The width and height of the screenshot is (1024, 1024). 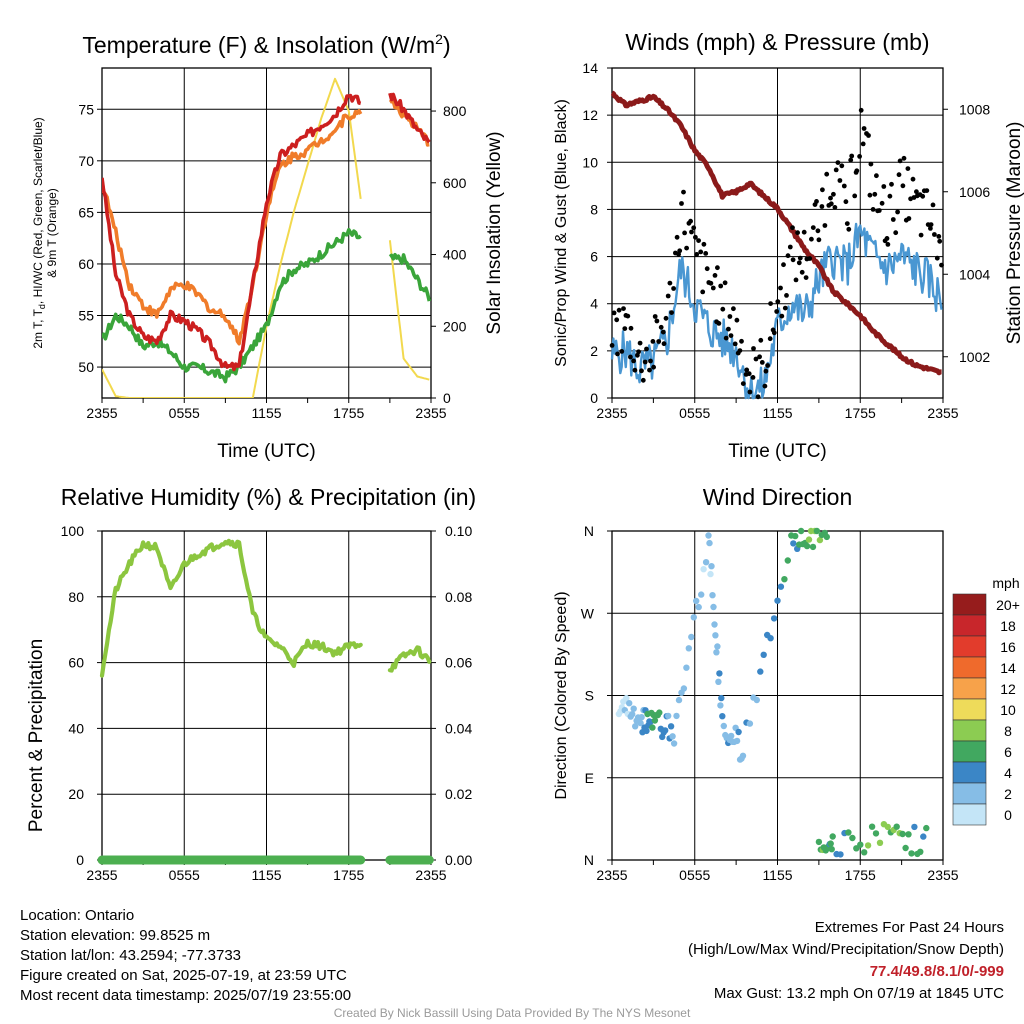 I want to click on nine-meter-temp-line, so click(x=266, y=222).